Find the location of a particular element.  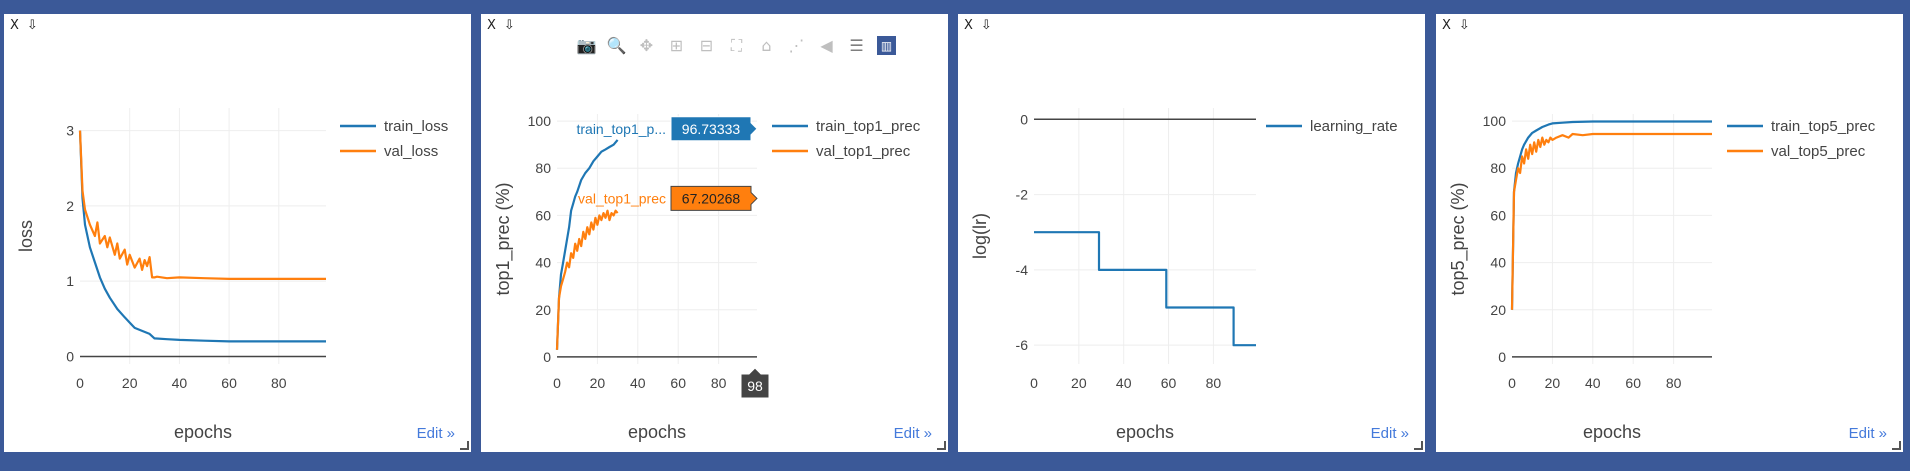

autoscale-icon: ⛶ is located at coordinates (736, 45).